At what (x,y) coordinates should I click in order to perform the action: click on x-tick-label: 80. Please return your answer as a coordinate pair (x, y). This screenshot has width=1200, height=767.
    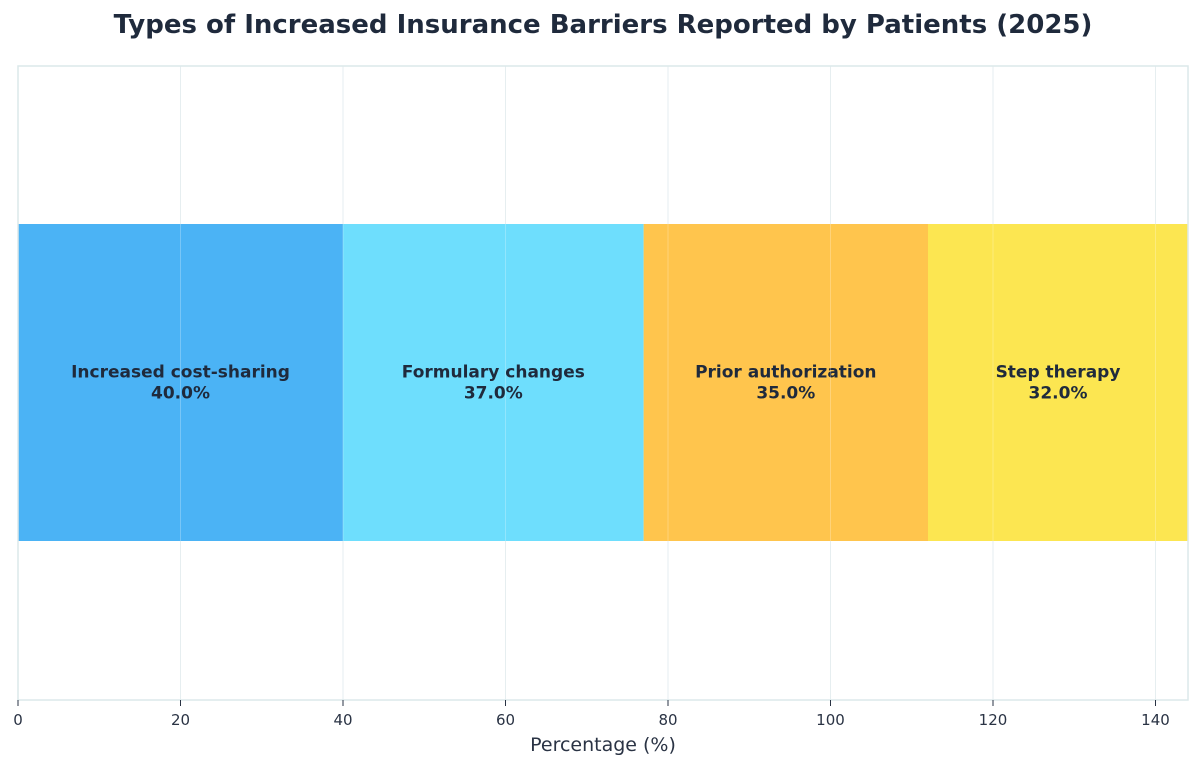
    Looking at the image, I should click on (667, 720).